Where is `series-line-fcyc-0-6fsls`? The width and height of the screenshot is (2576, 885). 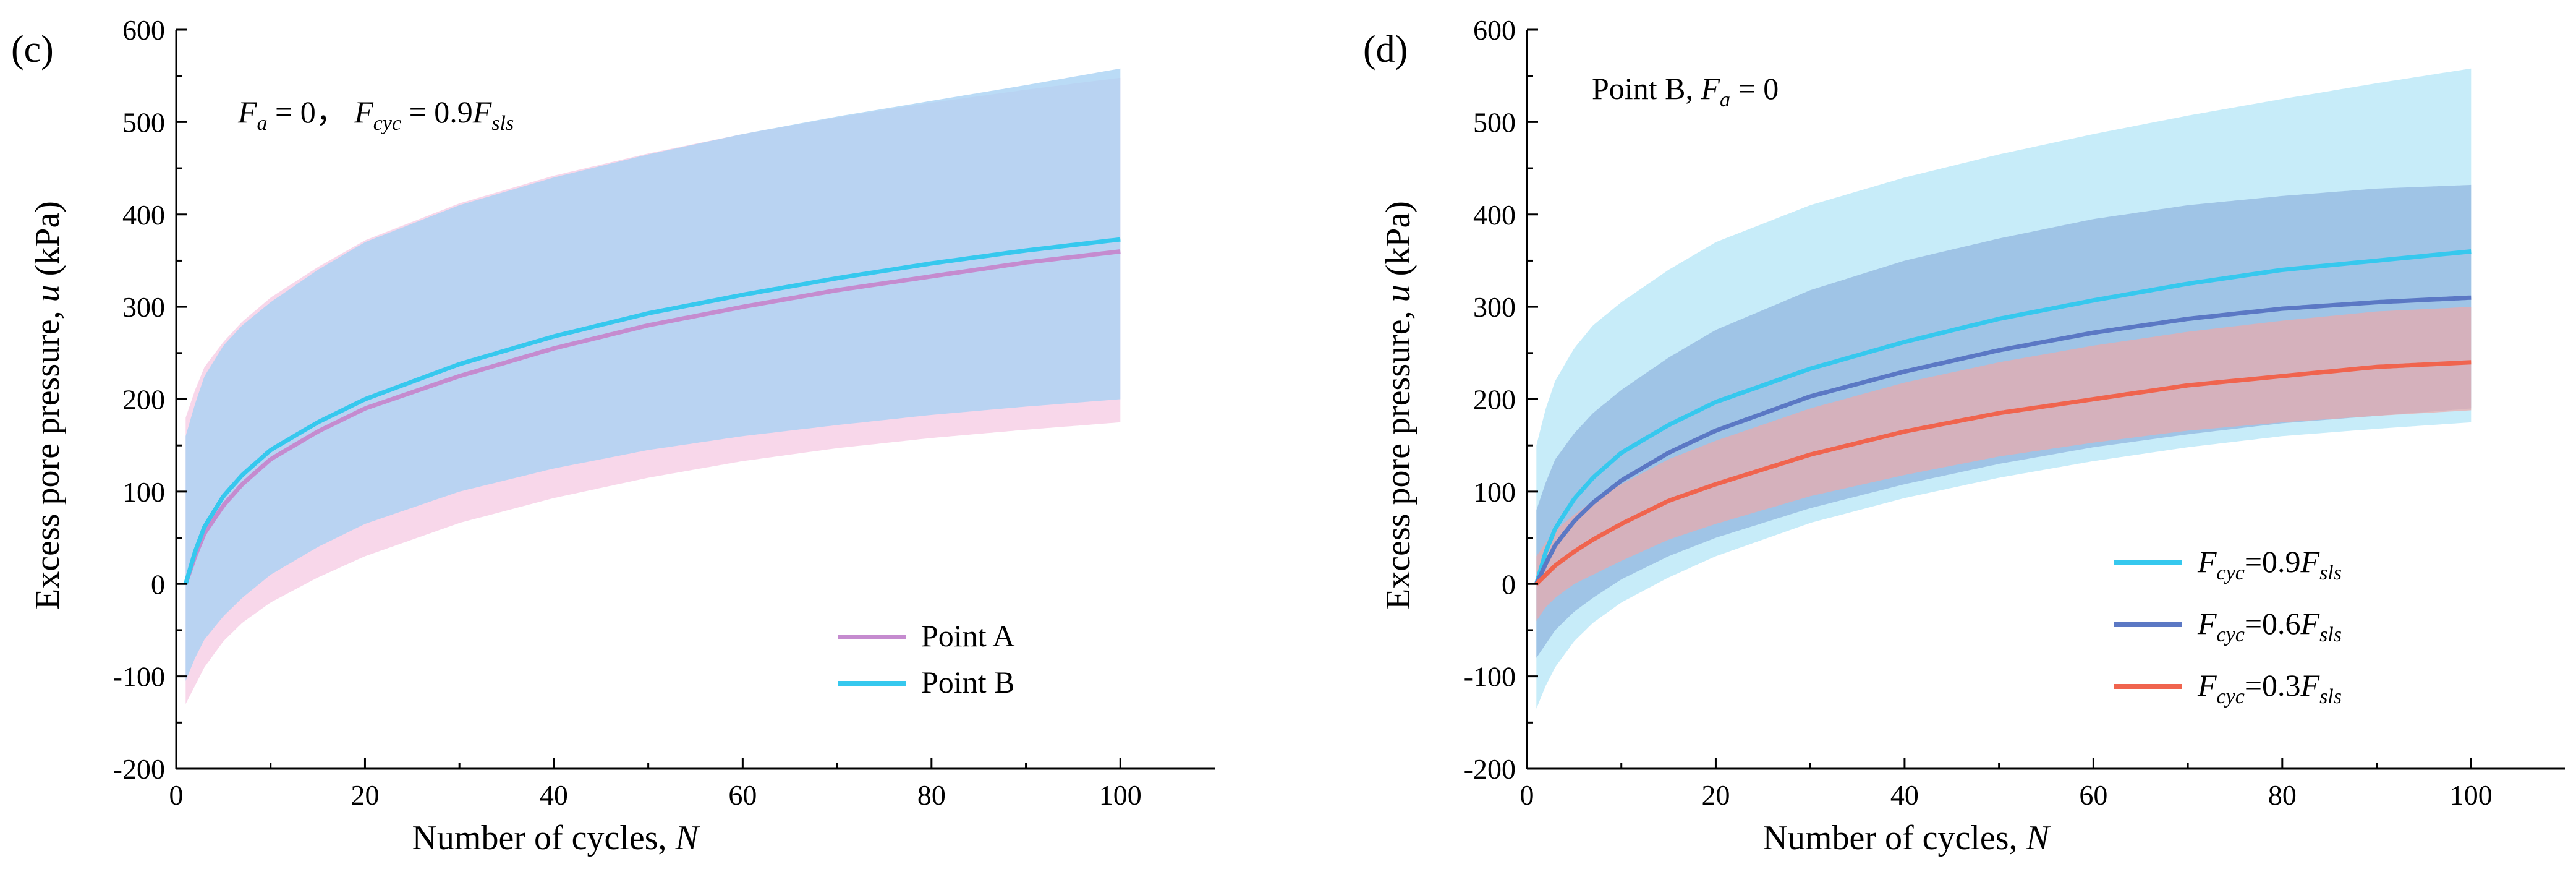 series-line-fcyc-0-6fsls is located at coordinates (2003, 440).